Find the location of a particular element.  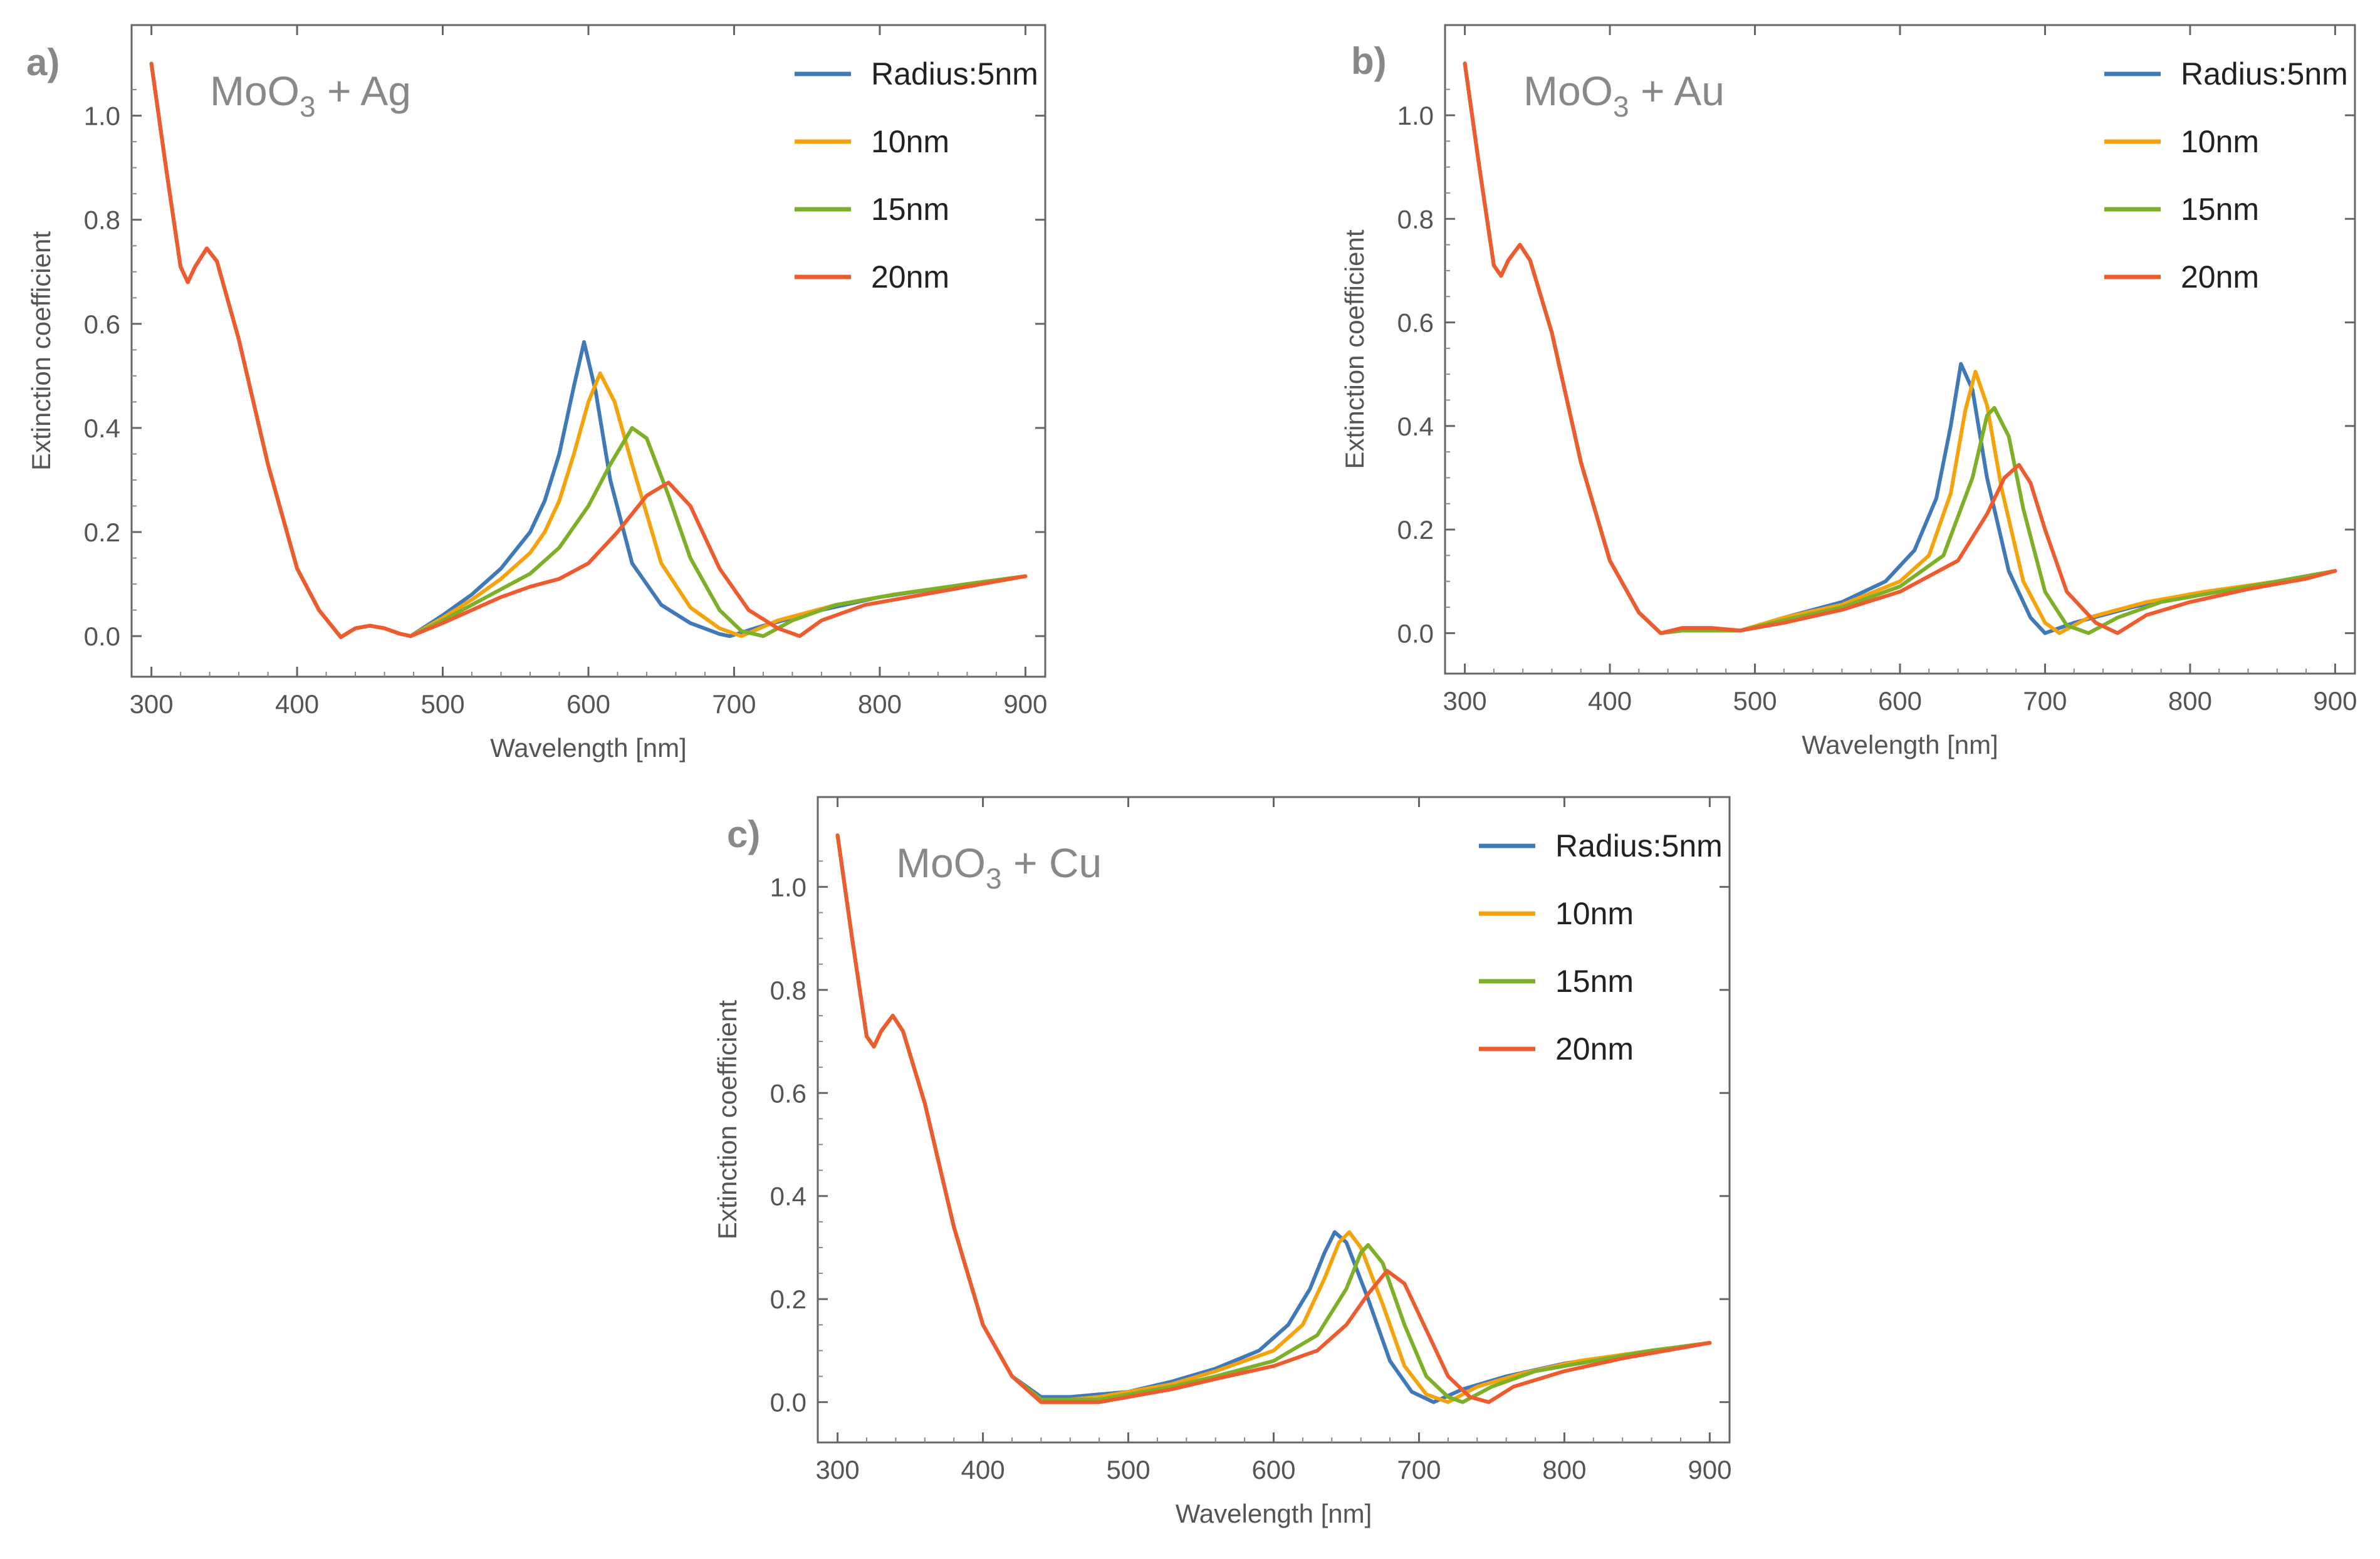

chart-title: MoO3 + Cu is located at coordinates (999, 867).